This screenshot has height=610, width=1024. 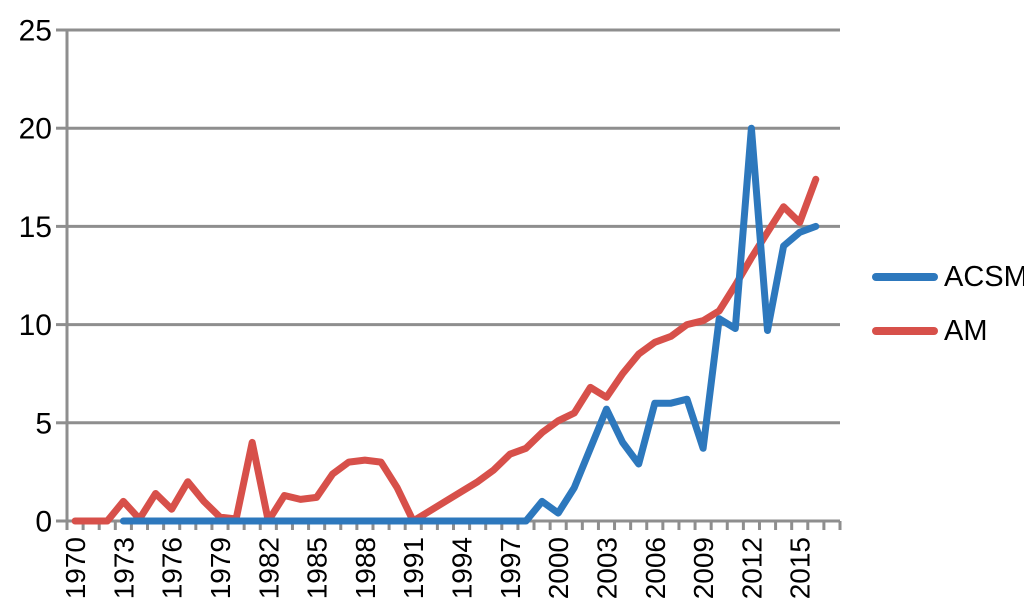 I want to click on x-axis-tick-label: 1985, so click(x=317, y=568).